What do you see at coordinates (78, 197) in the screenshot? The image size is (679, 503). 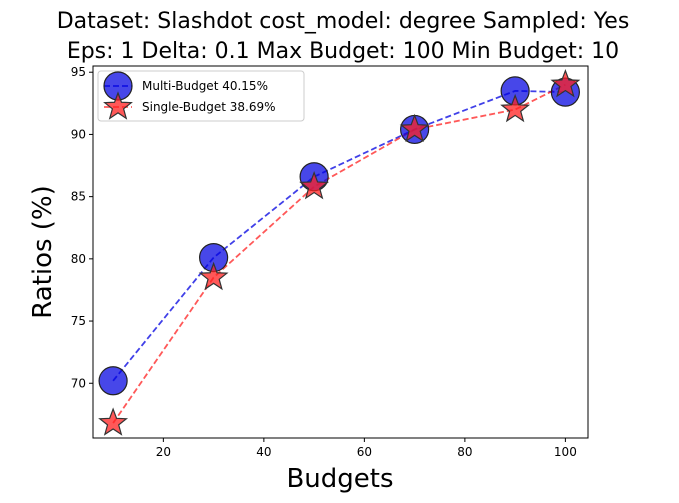 I see `y-tick-label: 85` at bounding box center [78, 197].